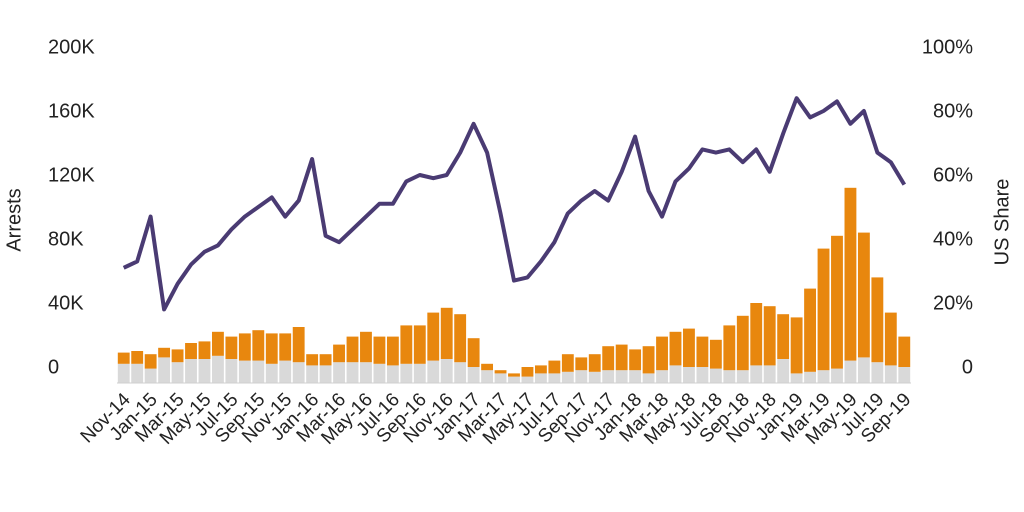  I want to click on y2-tick-label: 60%, so click(953, 175).